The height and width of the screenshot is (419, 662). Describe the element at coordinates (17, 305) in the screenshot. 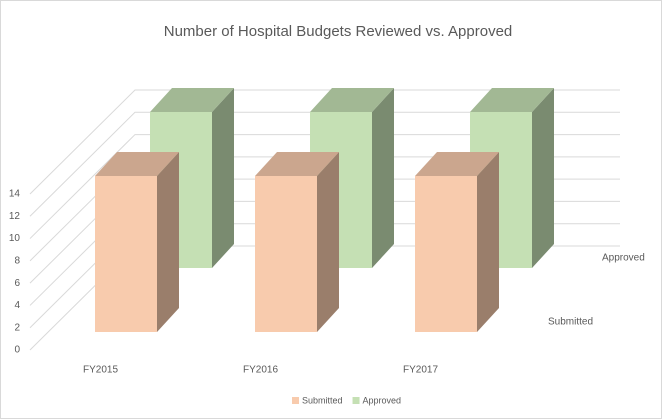

I see `y-tick-label: 4` at that location.